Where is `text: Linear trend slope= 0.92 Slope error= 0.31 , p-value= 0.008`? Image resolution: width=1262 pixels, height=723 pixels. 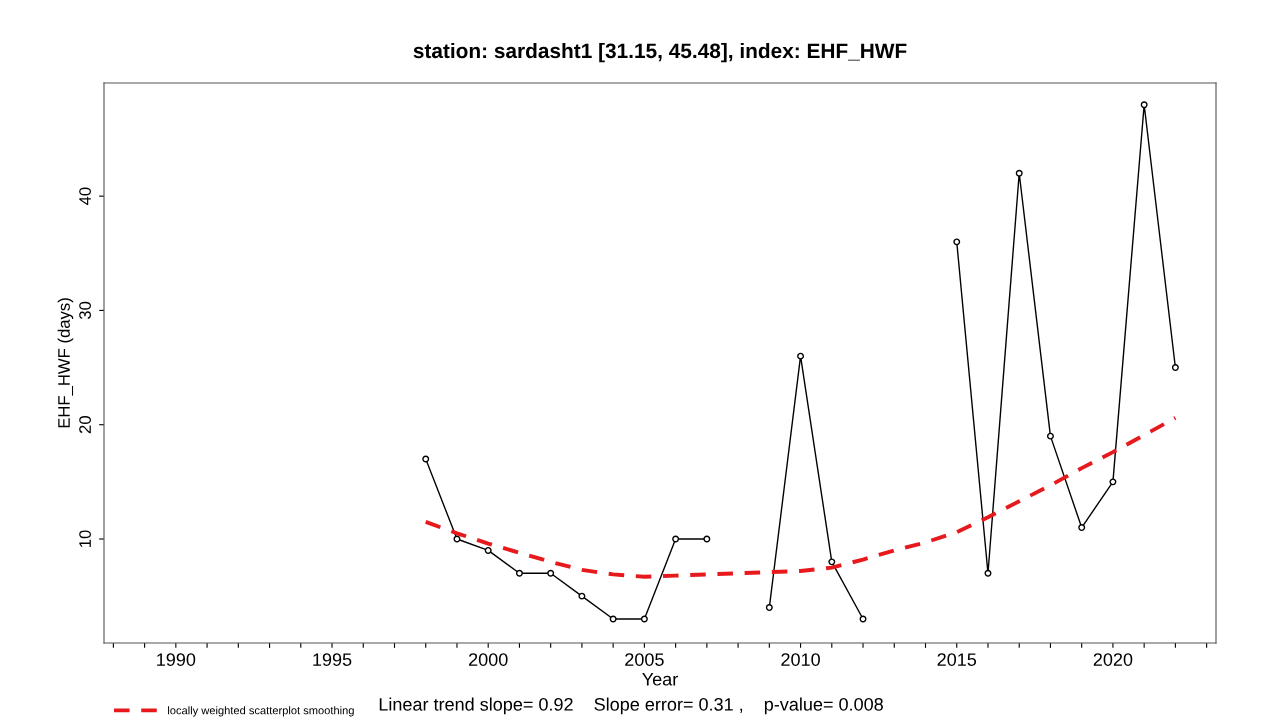 text: Linear trend slope= 0.92 Slope error= 0.31 , p-value= 0.008 is located at coordinates (631, 706).